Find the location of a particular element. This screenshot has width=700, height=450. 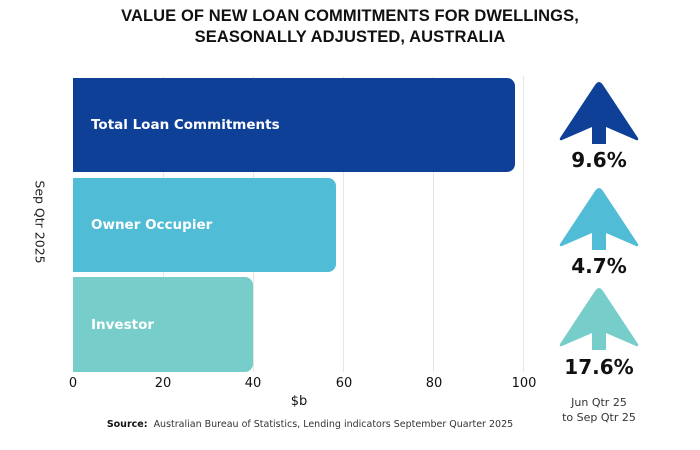

change-investor: 17.6% is located at coordinates (599, 367).